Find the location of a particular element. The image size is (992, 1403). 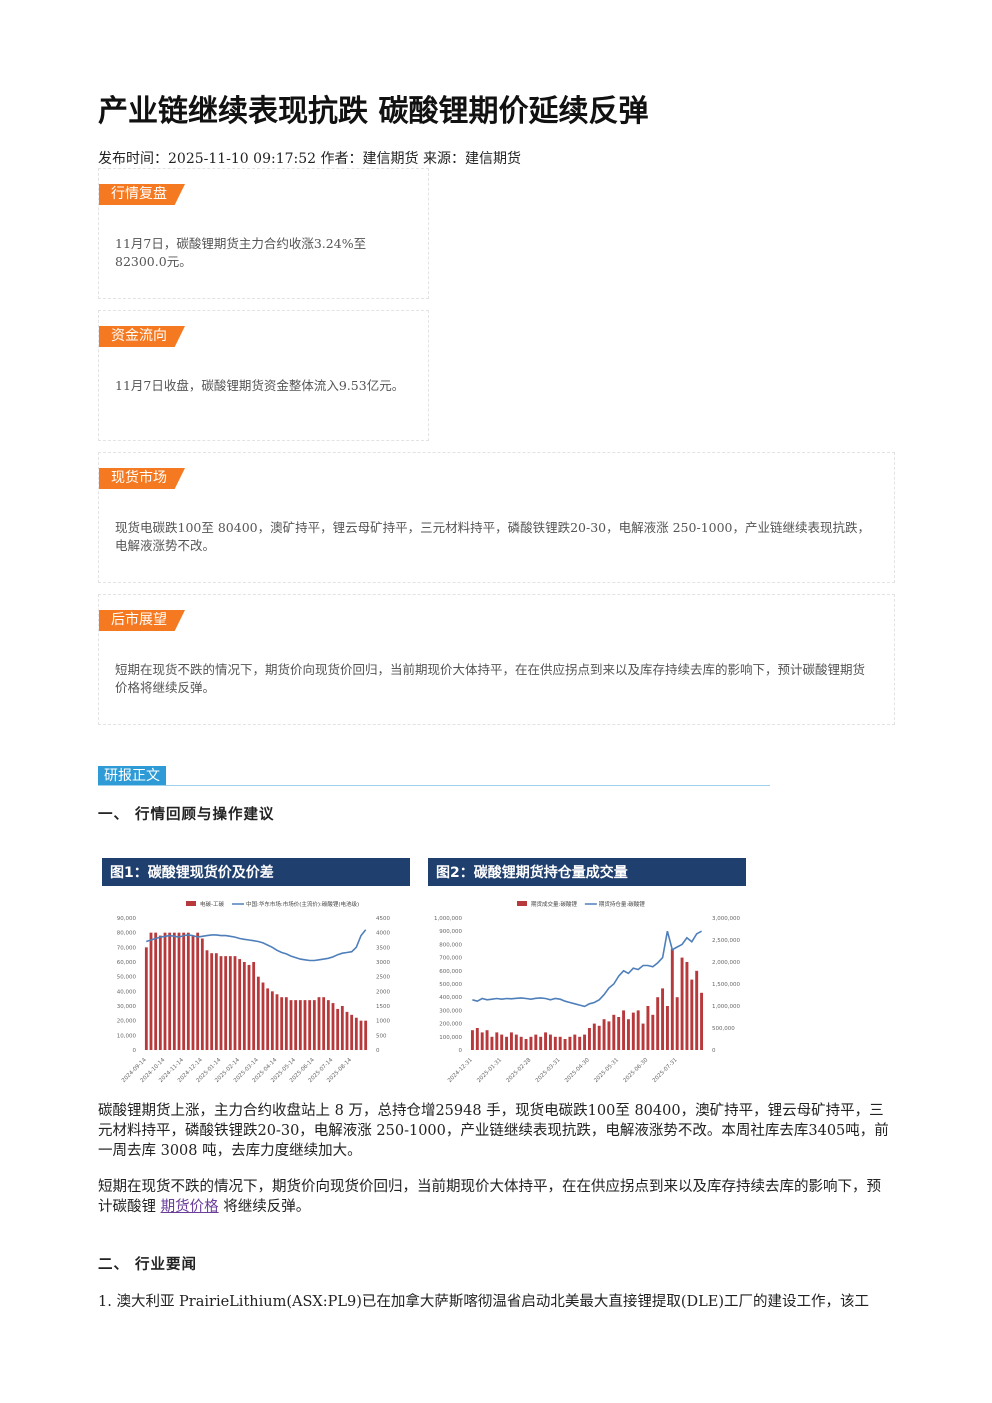

y2-tick-label: 2000 is located at coordinates (383, 992).